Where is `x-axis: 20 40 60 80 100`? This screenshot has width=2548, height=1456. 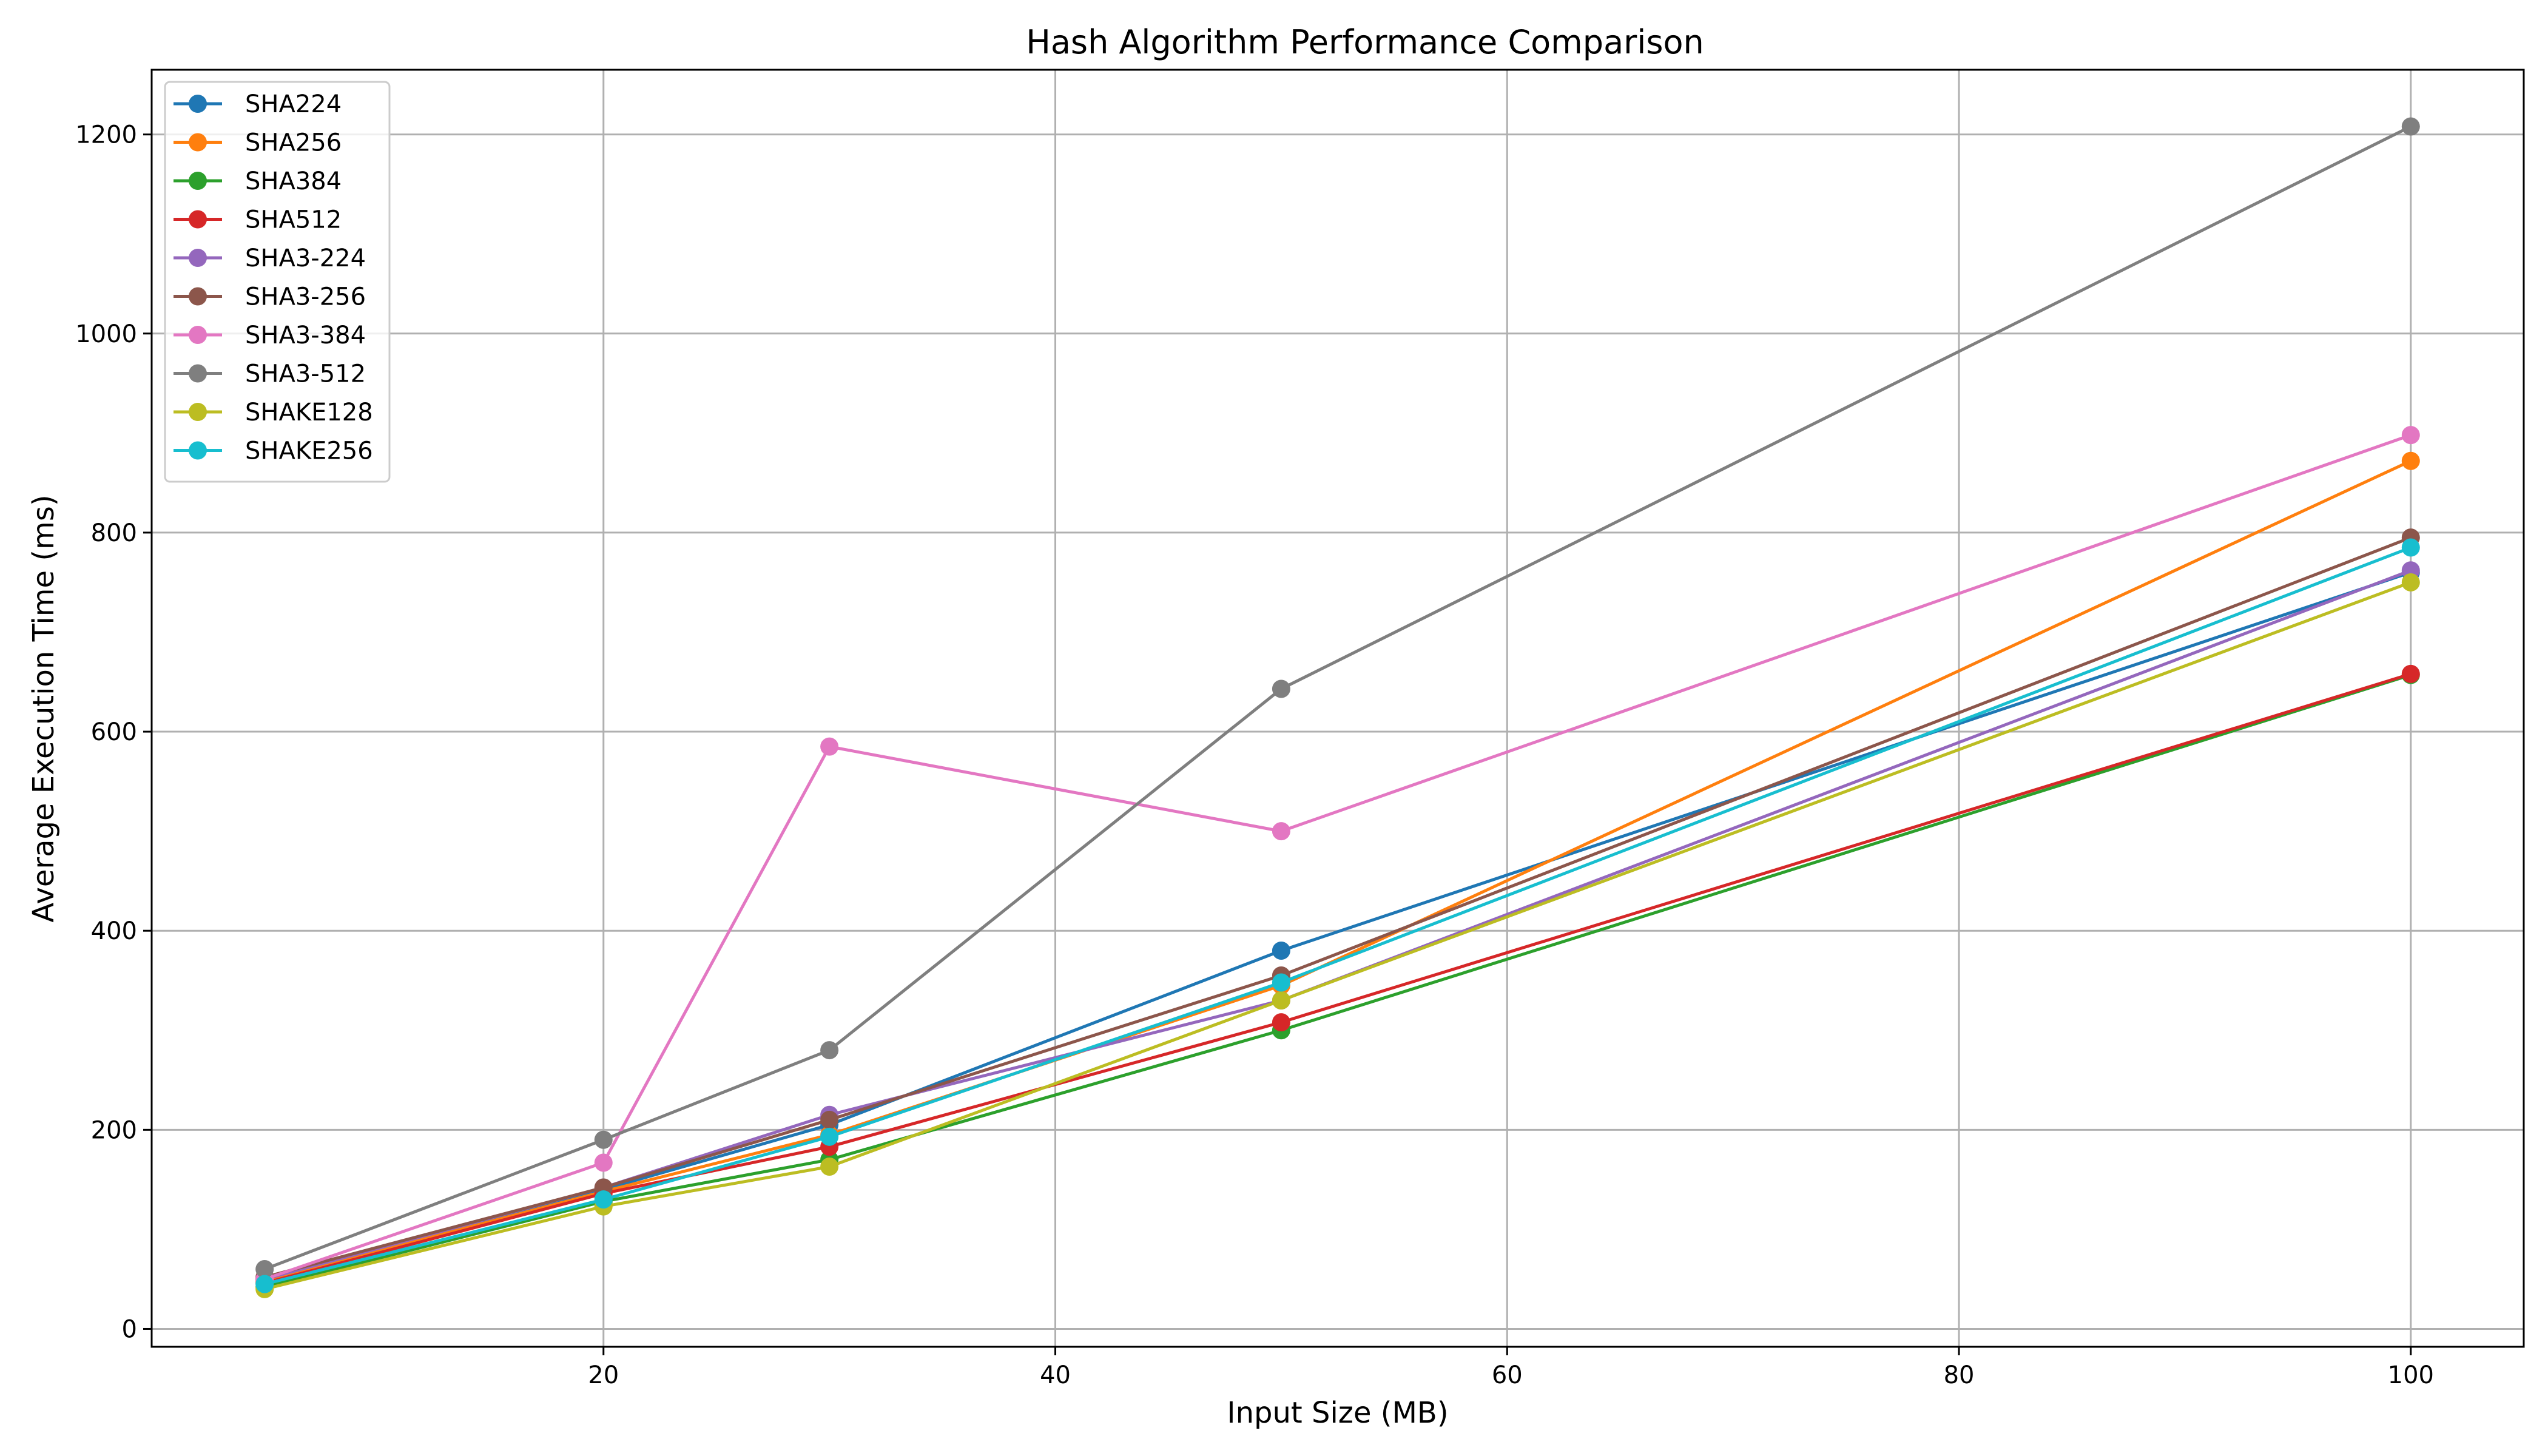 x-axis: 20 40 60 80 100 is located at coordinates (1511, 1368).